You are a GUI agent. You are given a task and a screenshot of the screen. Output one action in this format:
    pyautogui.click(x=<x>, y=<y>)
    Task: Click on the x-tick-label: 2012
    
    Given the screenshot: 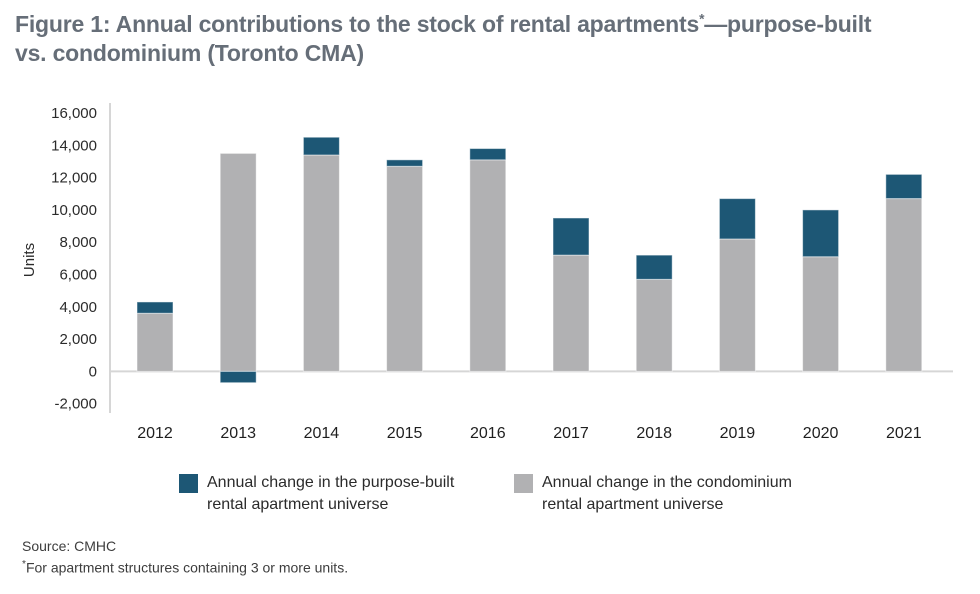 What is the action you would take?
    pyautogui.click(x=155, y=433)
    